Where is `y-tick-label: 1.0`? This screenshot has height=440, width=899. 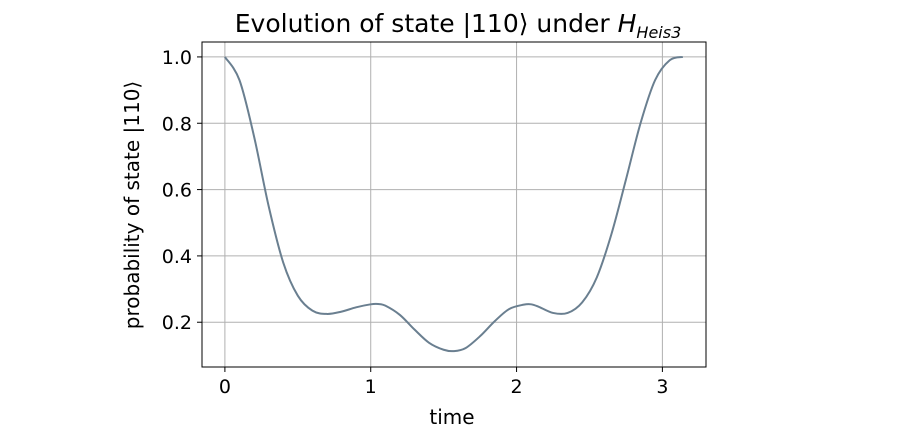 y-tick-label: 1.0 is located at coordinates (177, 58).